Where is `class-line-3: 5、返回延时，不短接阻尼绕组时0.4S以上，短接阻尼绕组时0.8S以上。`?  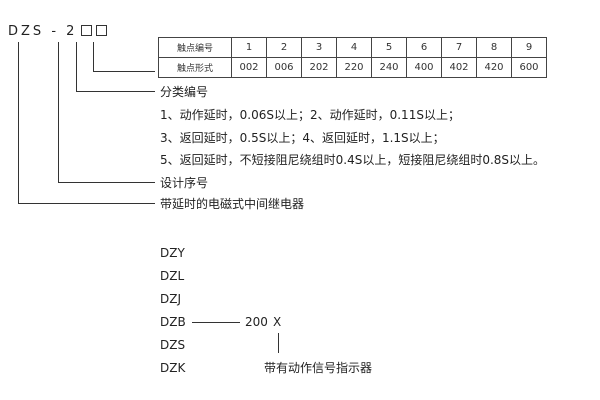
class-line-3: 5、返回延时，不短接阻尼绕组时0.4S以上，短接阻尼绕组时0.8S以上。 is located at coordinates (353, 160).